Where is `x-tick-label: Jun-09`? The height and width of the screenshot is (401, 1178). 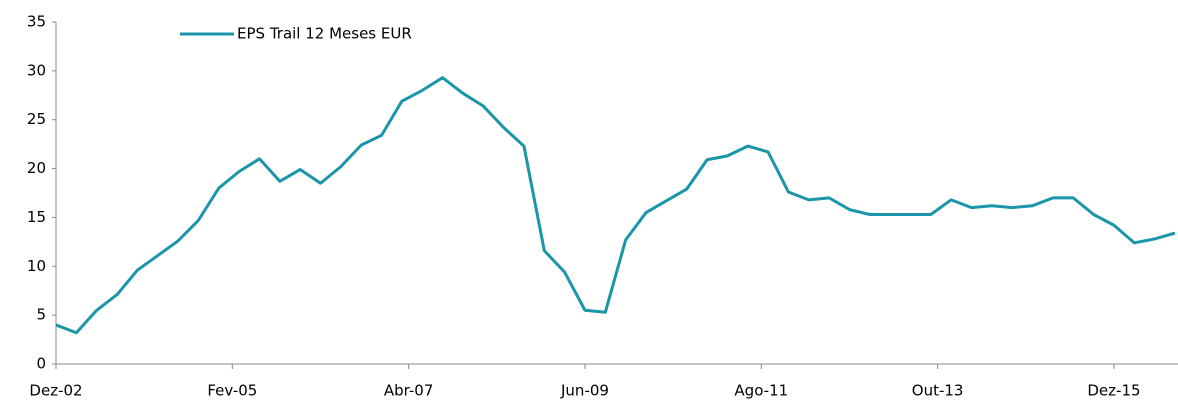 x-tick-label: Jun-09 is located at coordinates (584, 391).